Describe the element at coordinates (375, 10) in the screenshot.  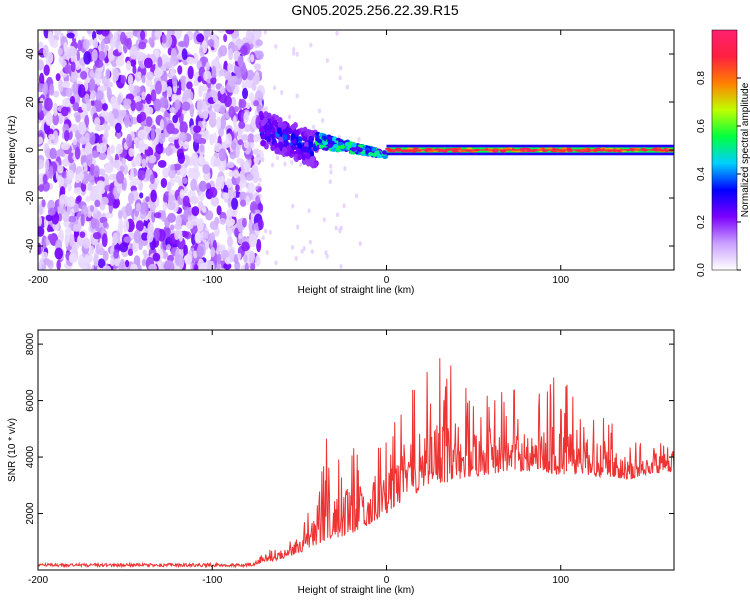
I see `chart-title: GN05.2025.256.22.39.R15` at that location.